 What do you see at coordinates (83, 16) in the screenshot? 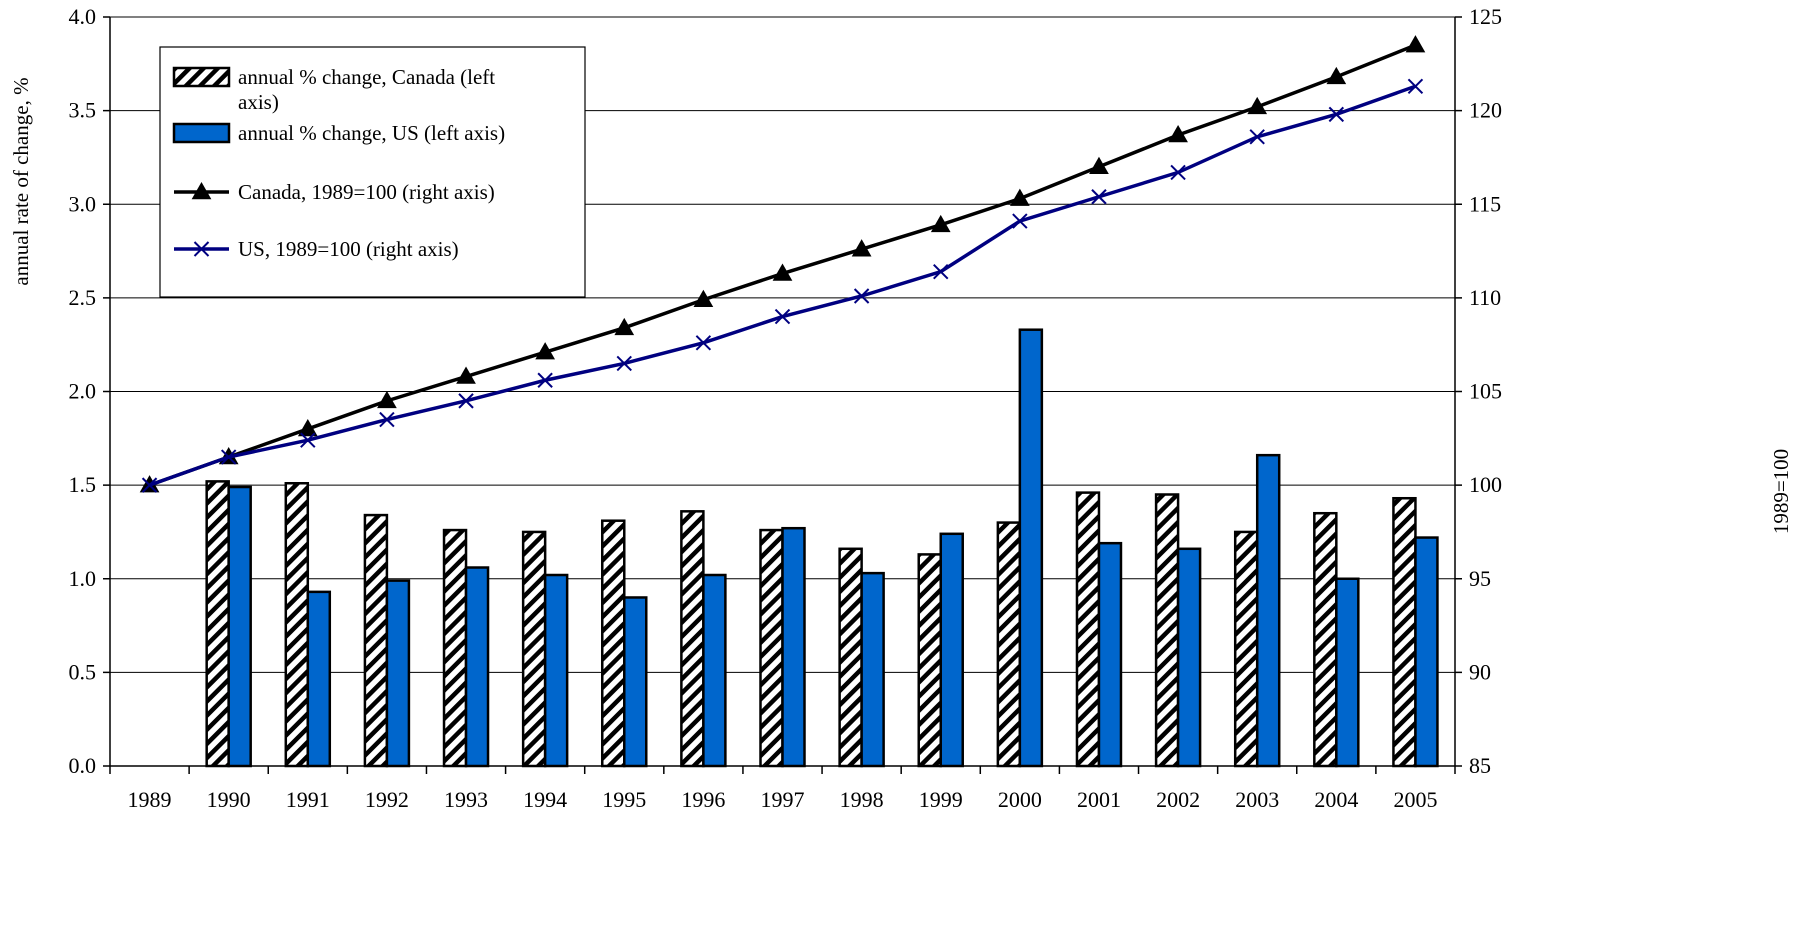
I see `left-tick-label: 4.0` at bounding box center [83, 16].